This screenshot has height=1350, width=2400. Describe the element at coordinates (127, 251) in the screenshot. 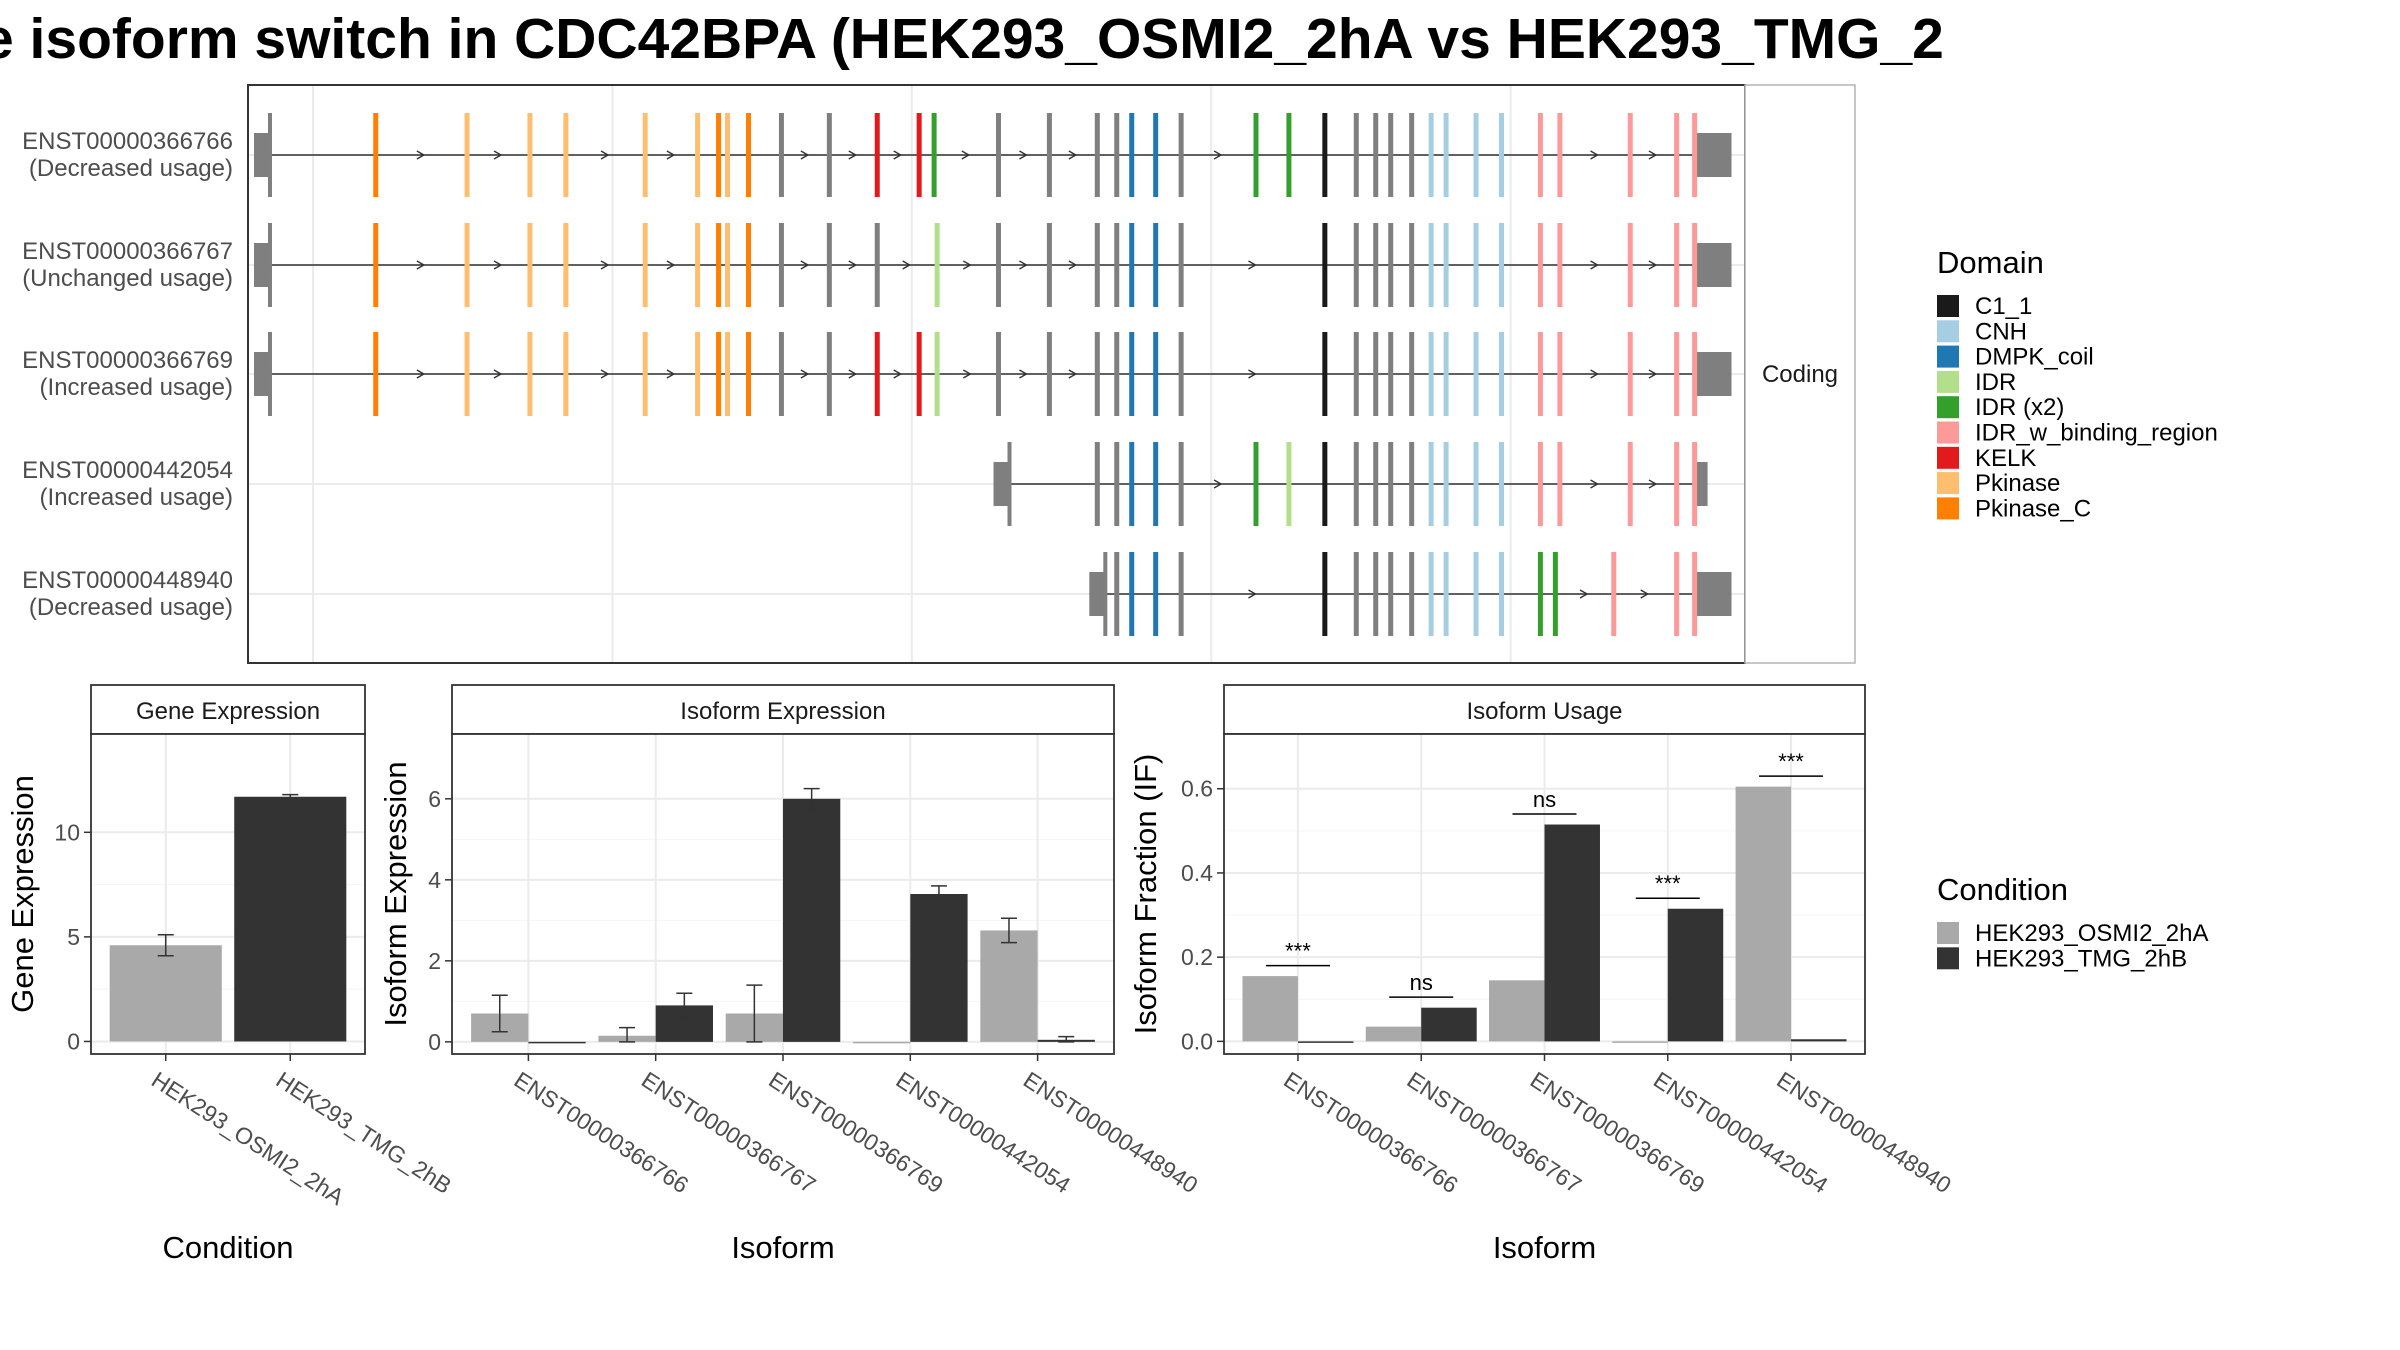

I see `transcript-id-label: ENST00000366767` at that location.